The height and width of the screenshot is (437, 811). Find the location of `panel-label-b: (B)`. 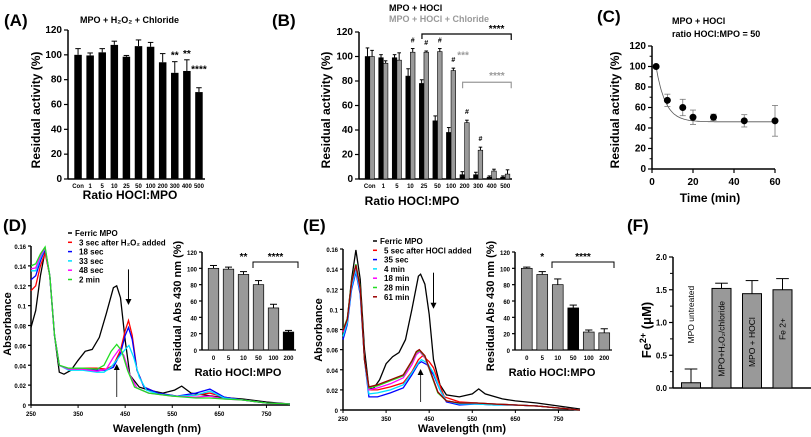

panel-label-b: (B) is located at coordinates (284, 20).